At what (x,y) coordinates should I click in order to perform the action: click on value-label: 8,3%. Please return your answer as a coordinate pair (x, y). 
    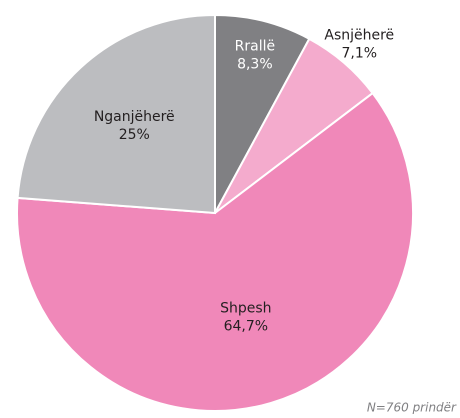
    Looking at the image, I should click on (255, 65).